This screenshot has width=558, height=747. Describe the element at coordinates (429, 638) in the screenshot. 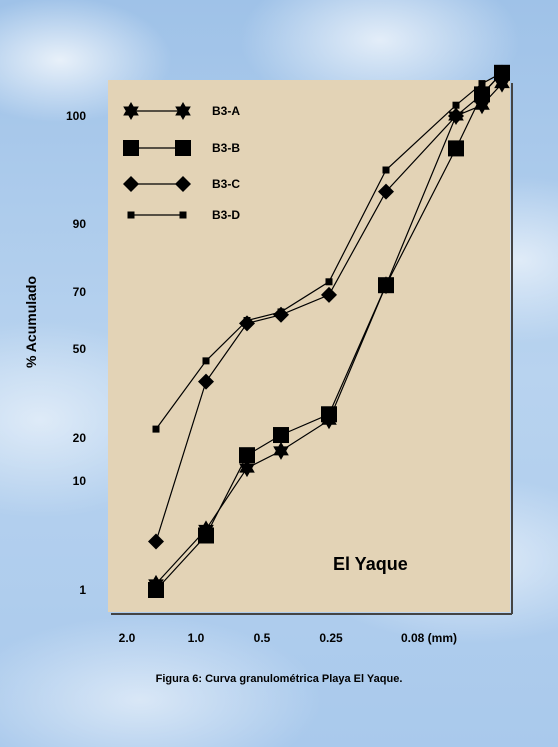

I see `x-tick-label: 0.08 (mm)` at that location.